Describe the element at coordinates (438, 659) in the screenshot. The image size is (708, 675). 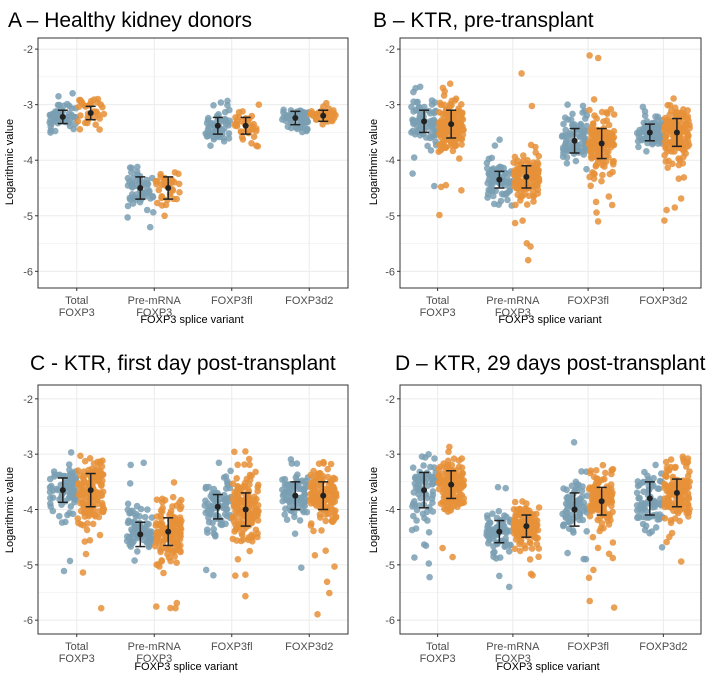
I see `panel-d-xtick-line: FOXP3` at that location.